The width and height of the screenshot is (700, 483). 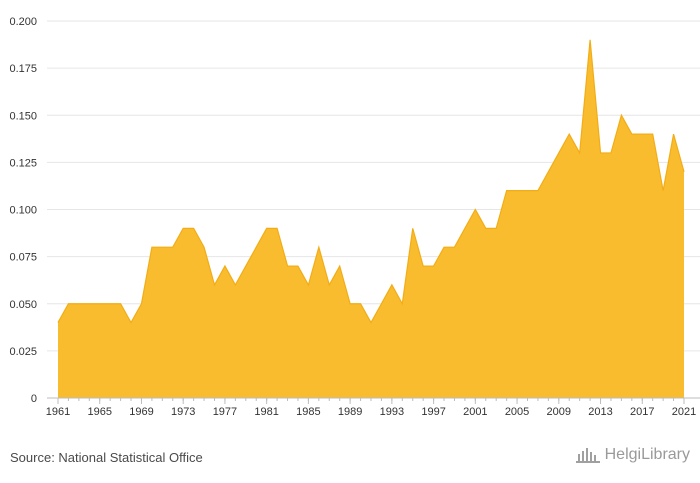 What do you see at coordinates (647, 454) in the screenshot?
I see `brand-name: HelgiLibrary` at bounding box center [647, 454].